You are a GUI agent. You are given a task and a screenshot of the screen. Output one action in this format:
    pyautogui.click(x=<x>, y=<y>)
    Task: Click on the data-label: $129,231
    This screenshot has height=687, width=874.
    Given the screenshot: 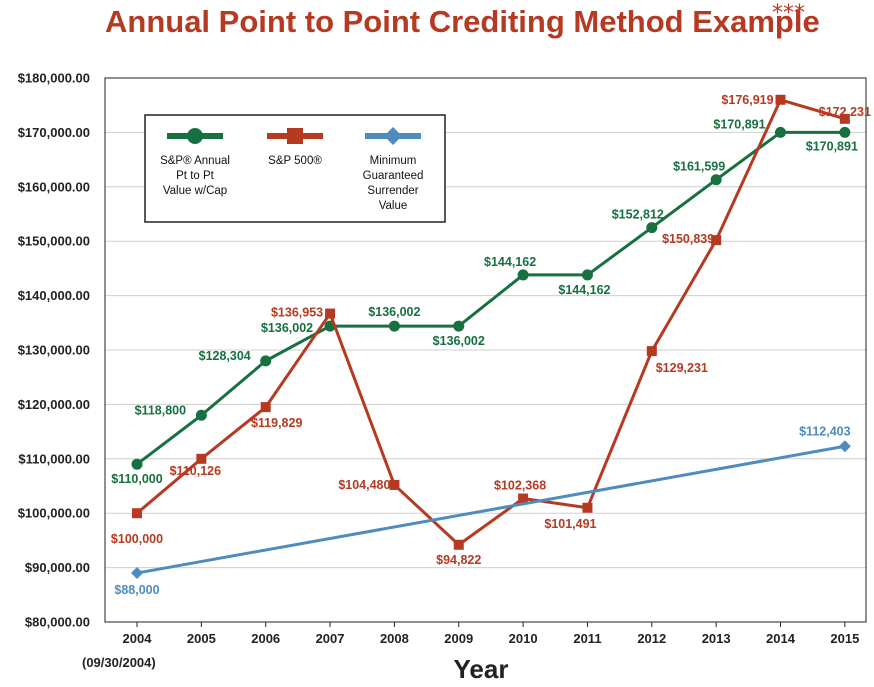 What is the action you would take?
    pyautogui.click(x=682, y=368)
    